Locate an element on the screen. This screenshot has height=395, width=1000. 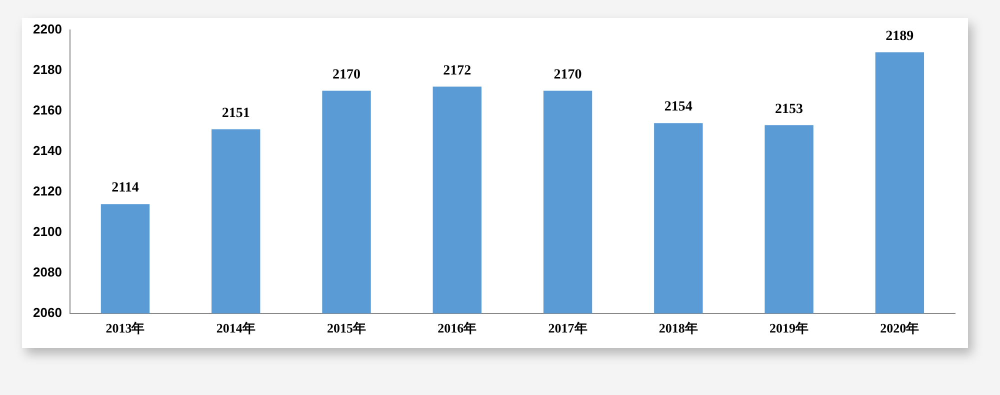
y-tick-label: 2180 is located at coordinates (47, 70).